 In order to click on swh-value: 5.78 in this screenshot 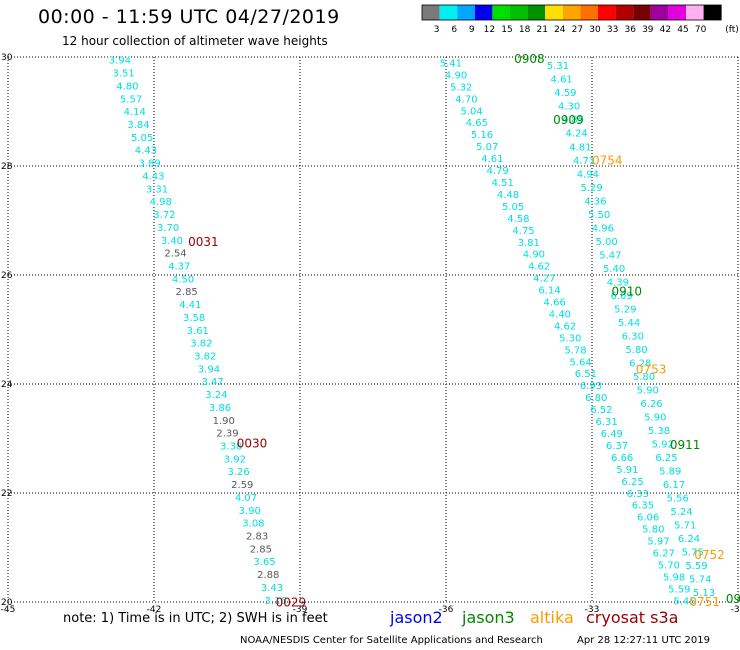, I will do `click(575, 350)`.